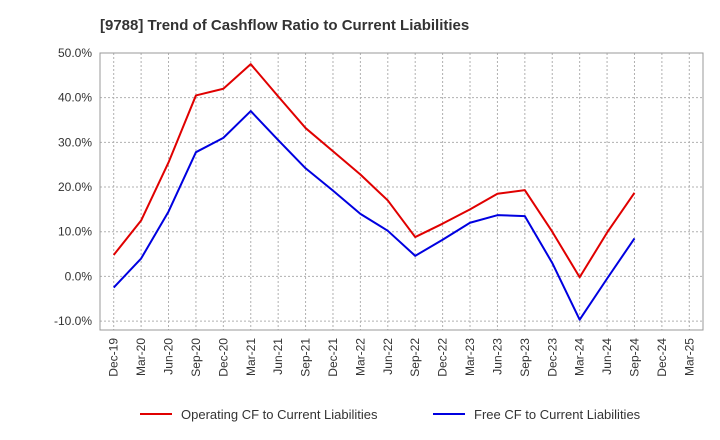  What do you see at coordinates (443, 357) in the screenshot?
I see `x-tick-label: Dec-22` at bounding box center [443, 357].